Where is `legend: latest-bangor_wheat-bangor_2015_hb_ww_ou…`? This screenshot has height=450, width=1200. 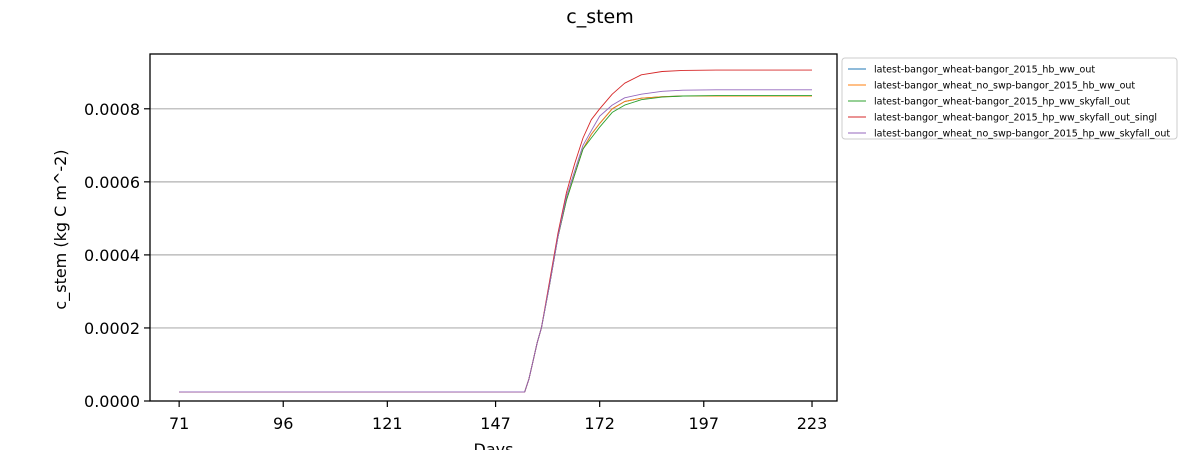 legend: latest-bangor_wheat-bangor_2015_hb_ww_ou… is located at coordinates (1009, 98).